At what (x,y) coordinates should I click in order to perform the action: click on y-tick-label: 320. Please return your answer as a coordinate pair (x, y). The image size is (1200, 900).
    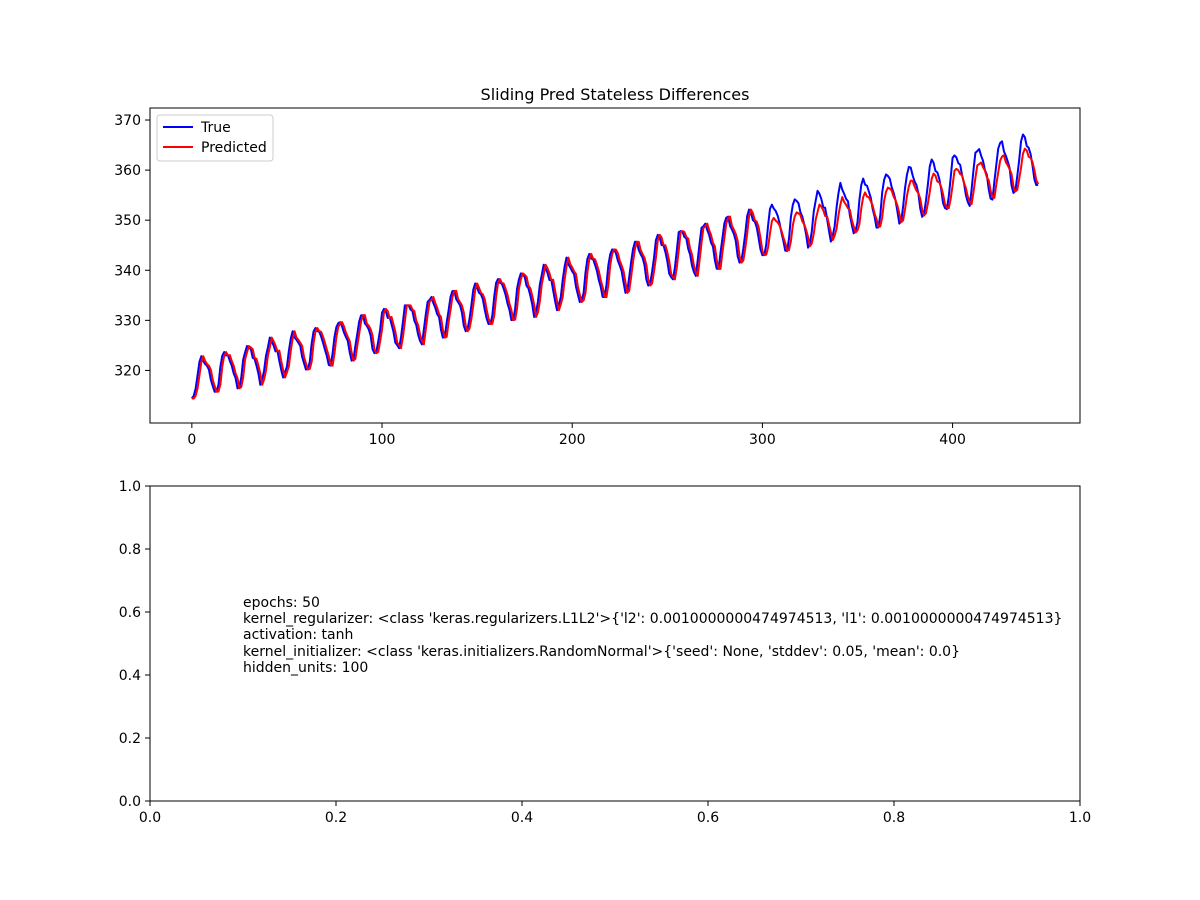
    Looking at the image, I should click on (127, 371).